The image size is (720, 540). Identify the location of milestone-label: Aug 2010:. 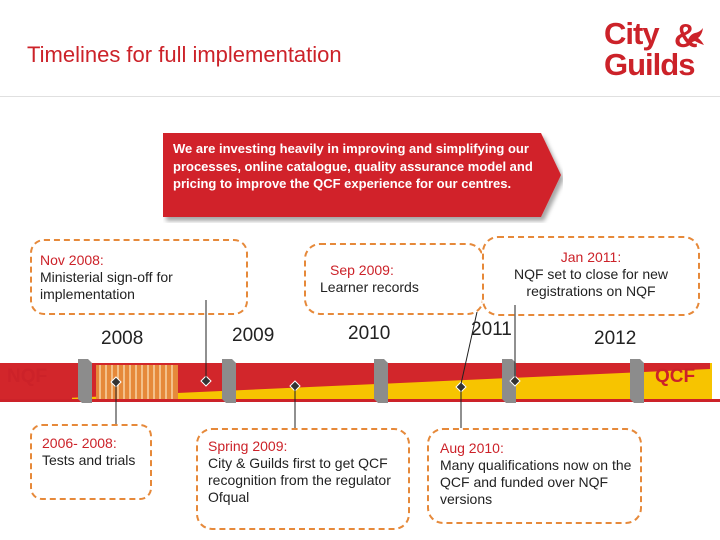
(472, 448).